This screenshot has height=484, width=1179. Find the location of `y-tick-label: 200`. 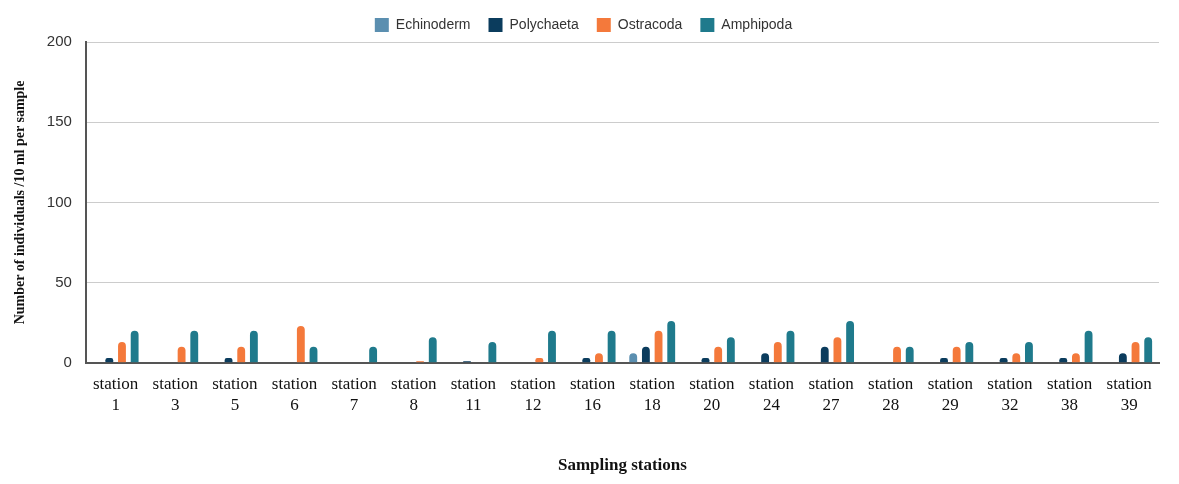

y-tick-label: 200 is located at coordinates (59, 41).